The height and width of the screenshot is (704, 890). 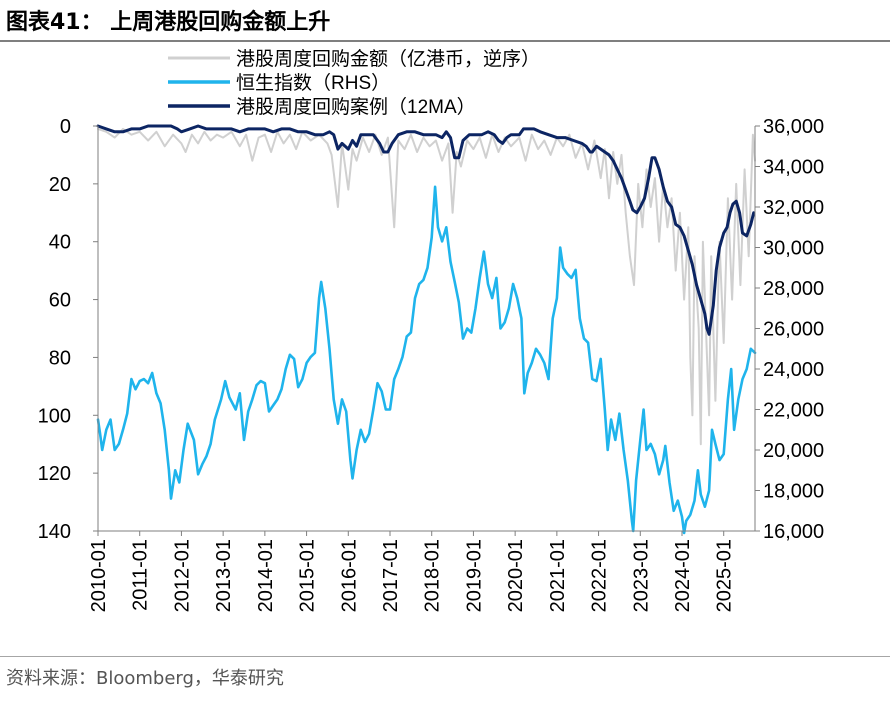 I want to click on title-divider, so click(x=445, y=41).